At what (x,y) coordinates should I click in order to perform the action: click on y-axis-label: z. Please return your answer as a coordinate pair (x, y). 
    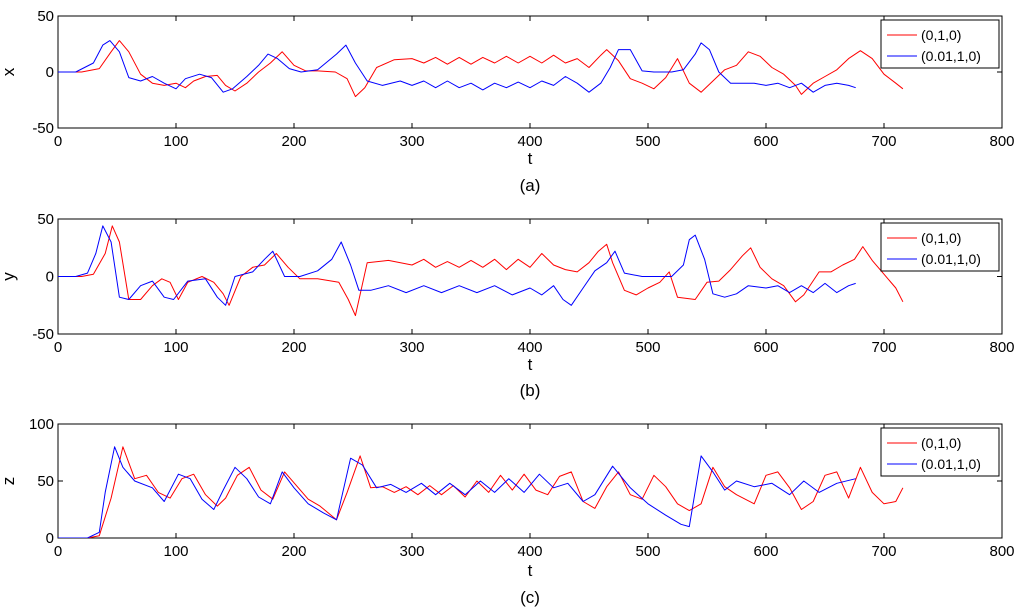
    Looking at the image, I should click on (9, 481).